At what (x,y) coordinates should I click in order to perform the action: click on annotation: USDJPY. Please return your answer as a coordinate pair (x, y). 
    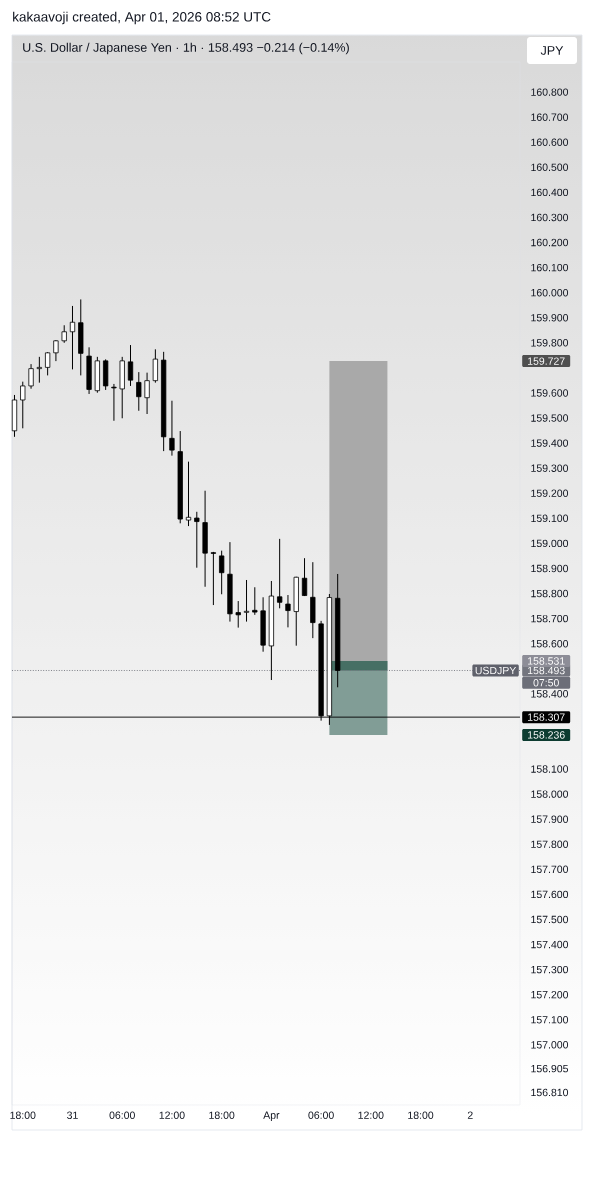
    Looking at the image, I should click on (496, 670).